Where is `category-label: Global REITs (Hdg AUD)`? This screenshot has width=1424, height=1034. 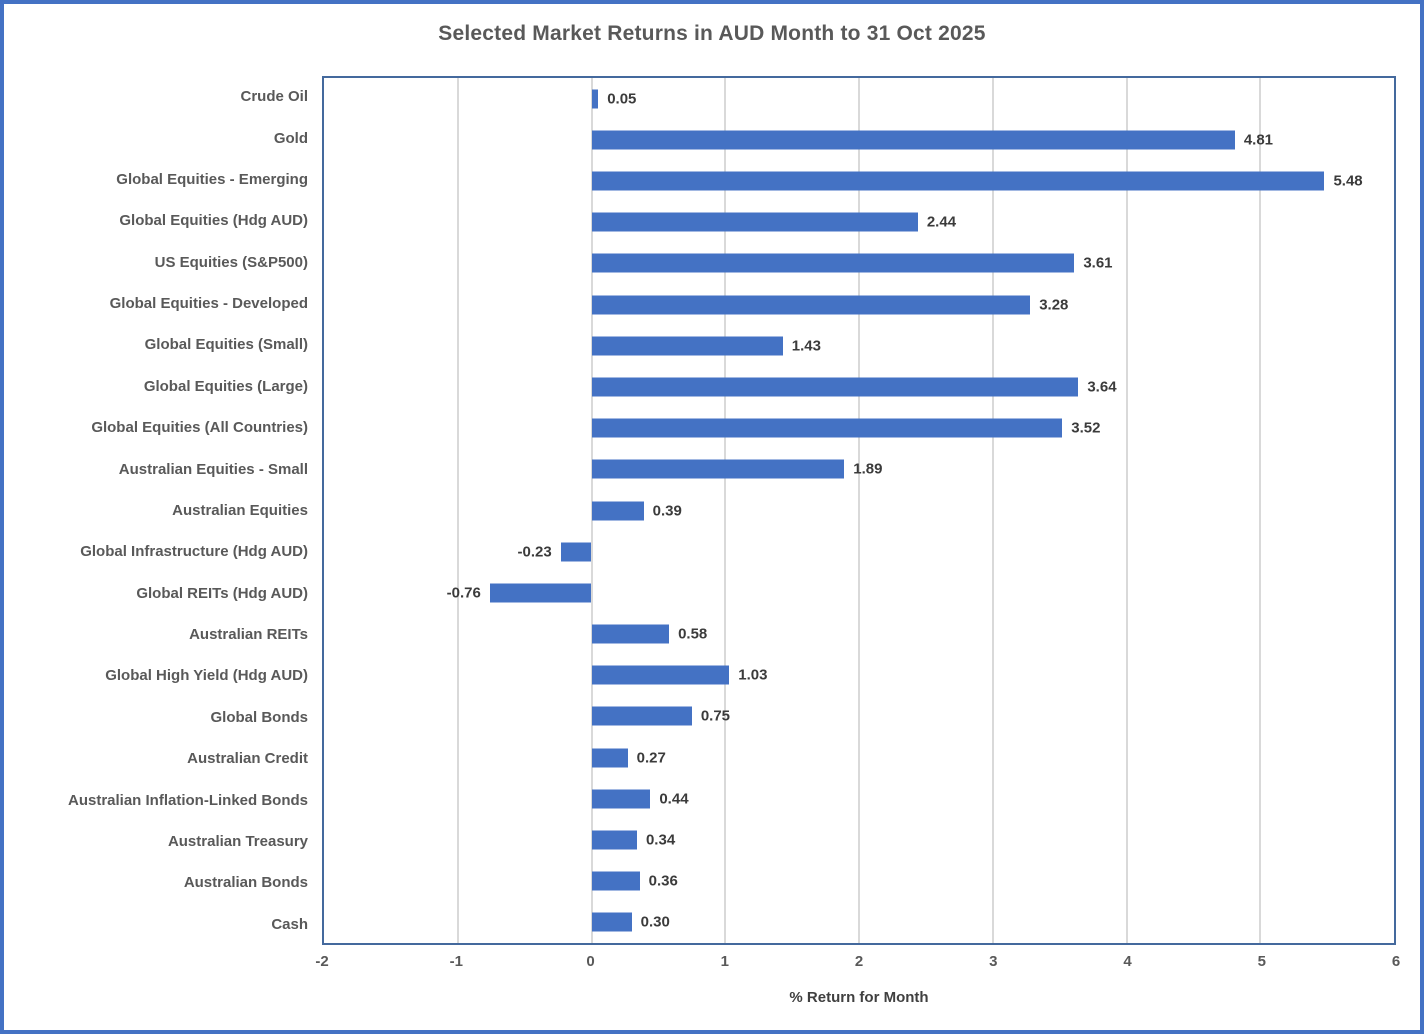 category-label: Global REITs (Hdg AUD) is located at coordinates (222, 593).